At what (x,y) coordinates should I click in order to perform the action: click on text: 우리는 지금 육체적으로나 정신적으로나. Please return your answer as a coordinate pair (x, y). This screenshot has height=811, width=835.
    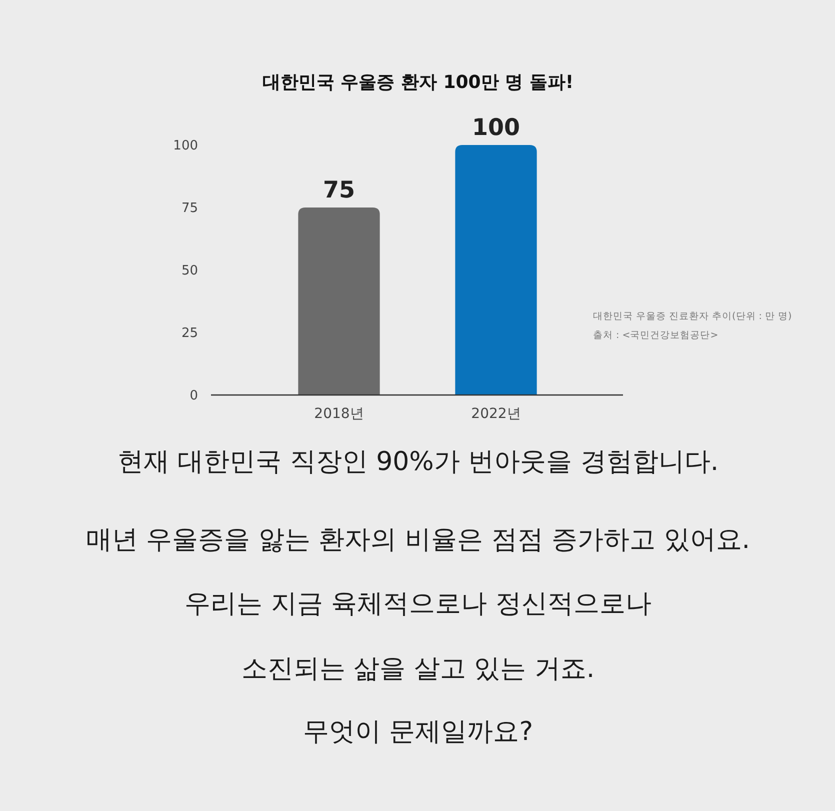
    Looking at the image, I should click on (418, 604).